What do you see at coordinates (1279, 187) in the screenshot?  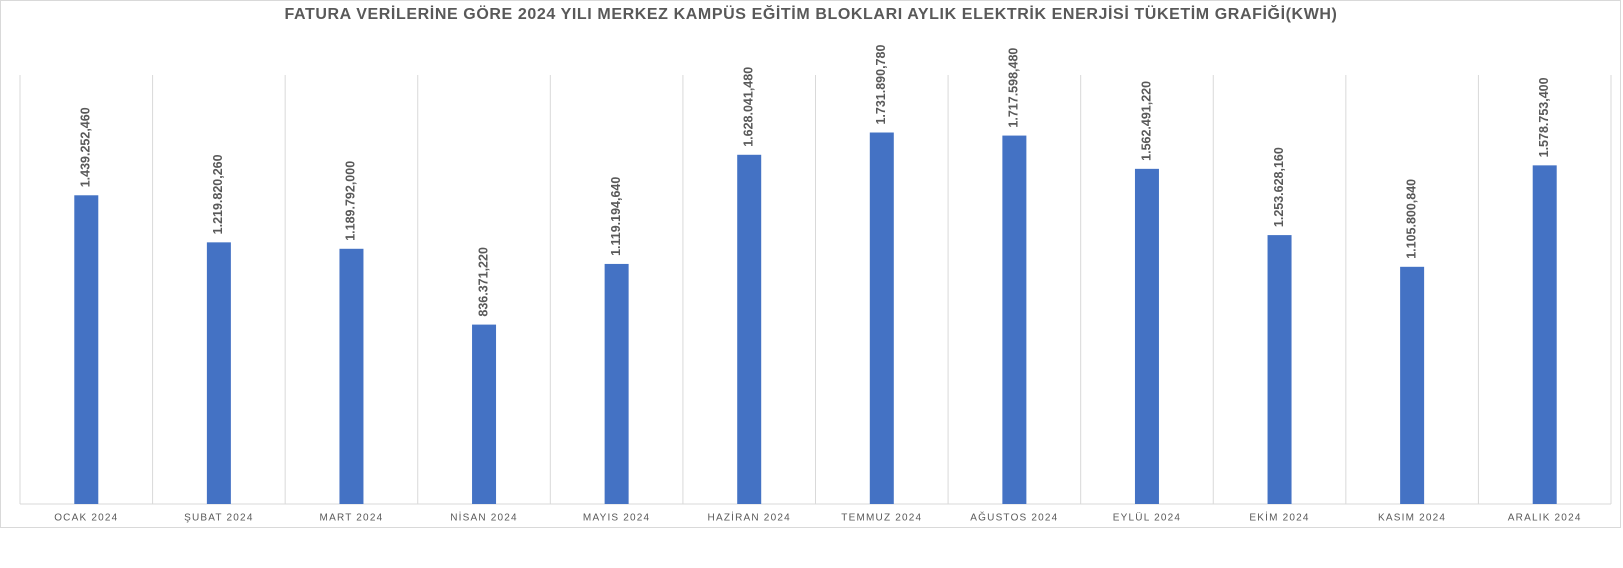 I see `data-label: 1.253.628,160` at bounding box center [1279, 187].